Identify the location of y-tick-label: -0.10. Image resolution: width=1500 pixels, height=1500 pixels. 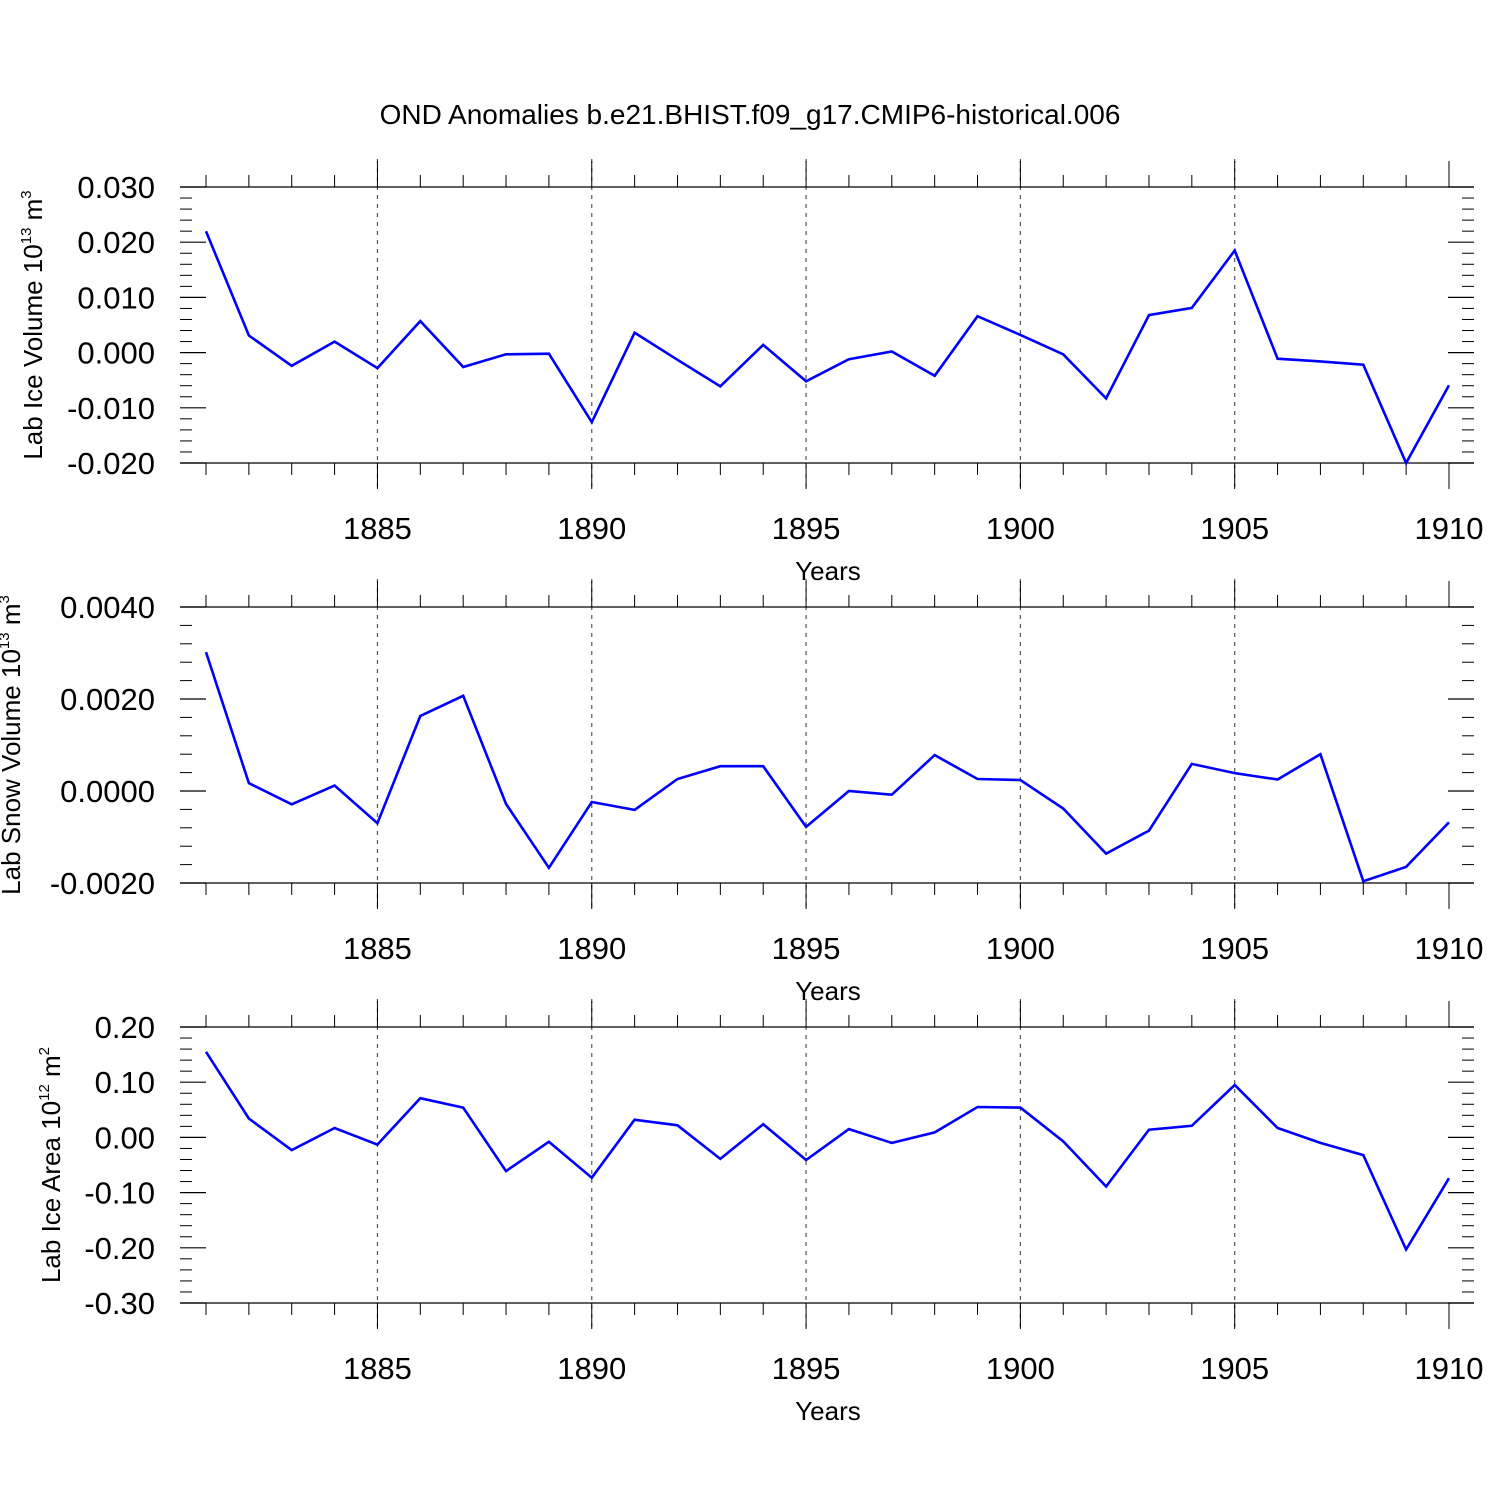
(119, 1193).